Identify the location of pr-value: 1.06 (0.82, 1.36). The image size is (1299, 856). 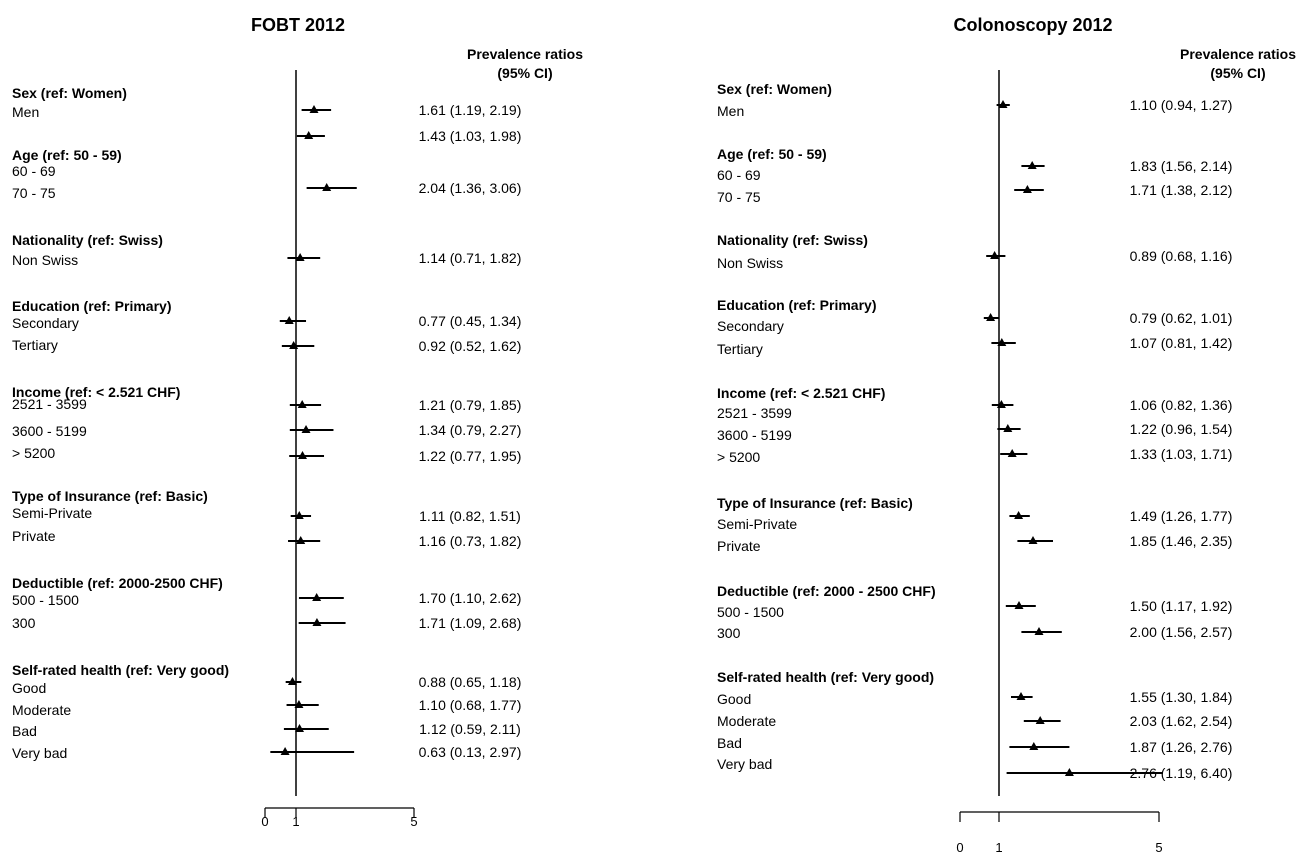
(1181, 405).